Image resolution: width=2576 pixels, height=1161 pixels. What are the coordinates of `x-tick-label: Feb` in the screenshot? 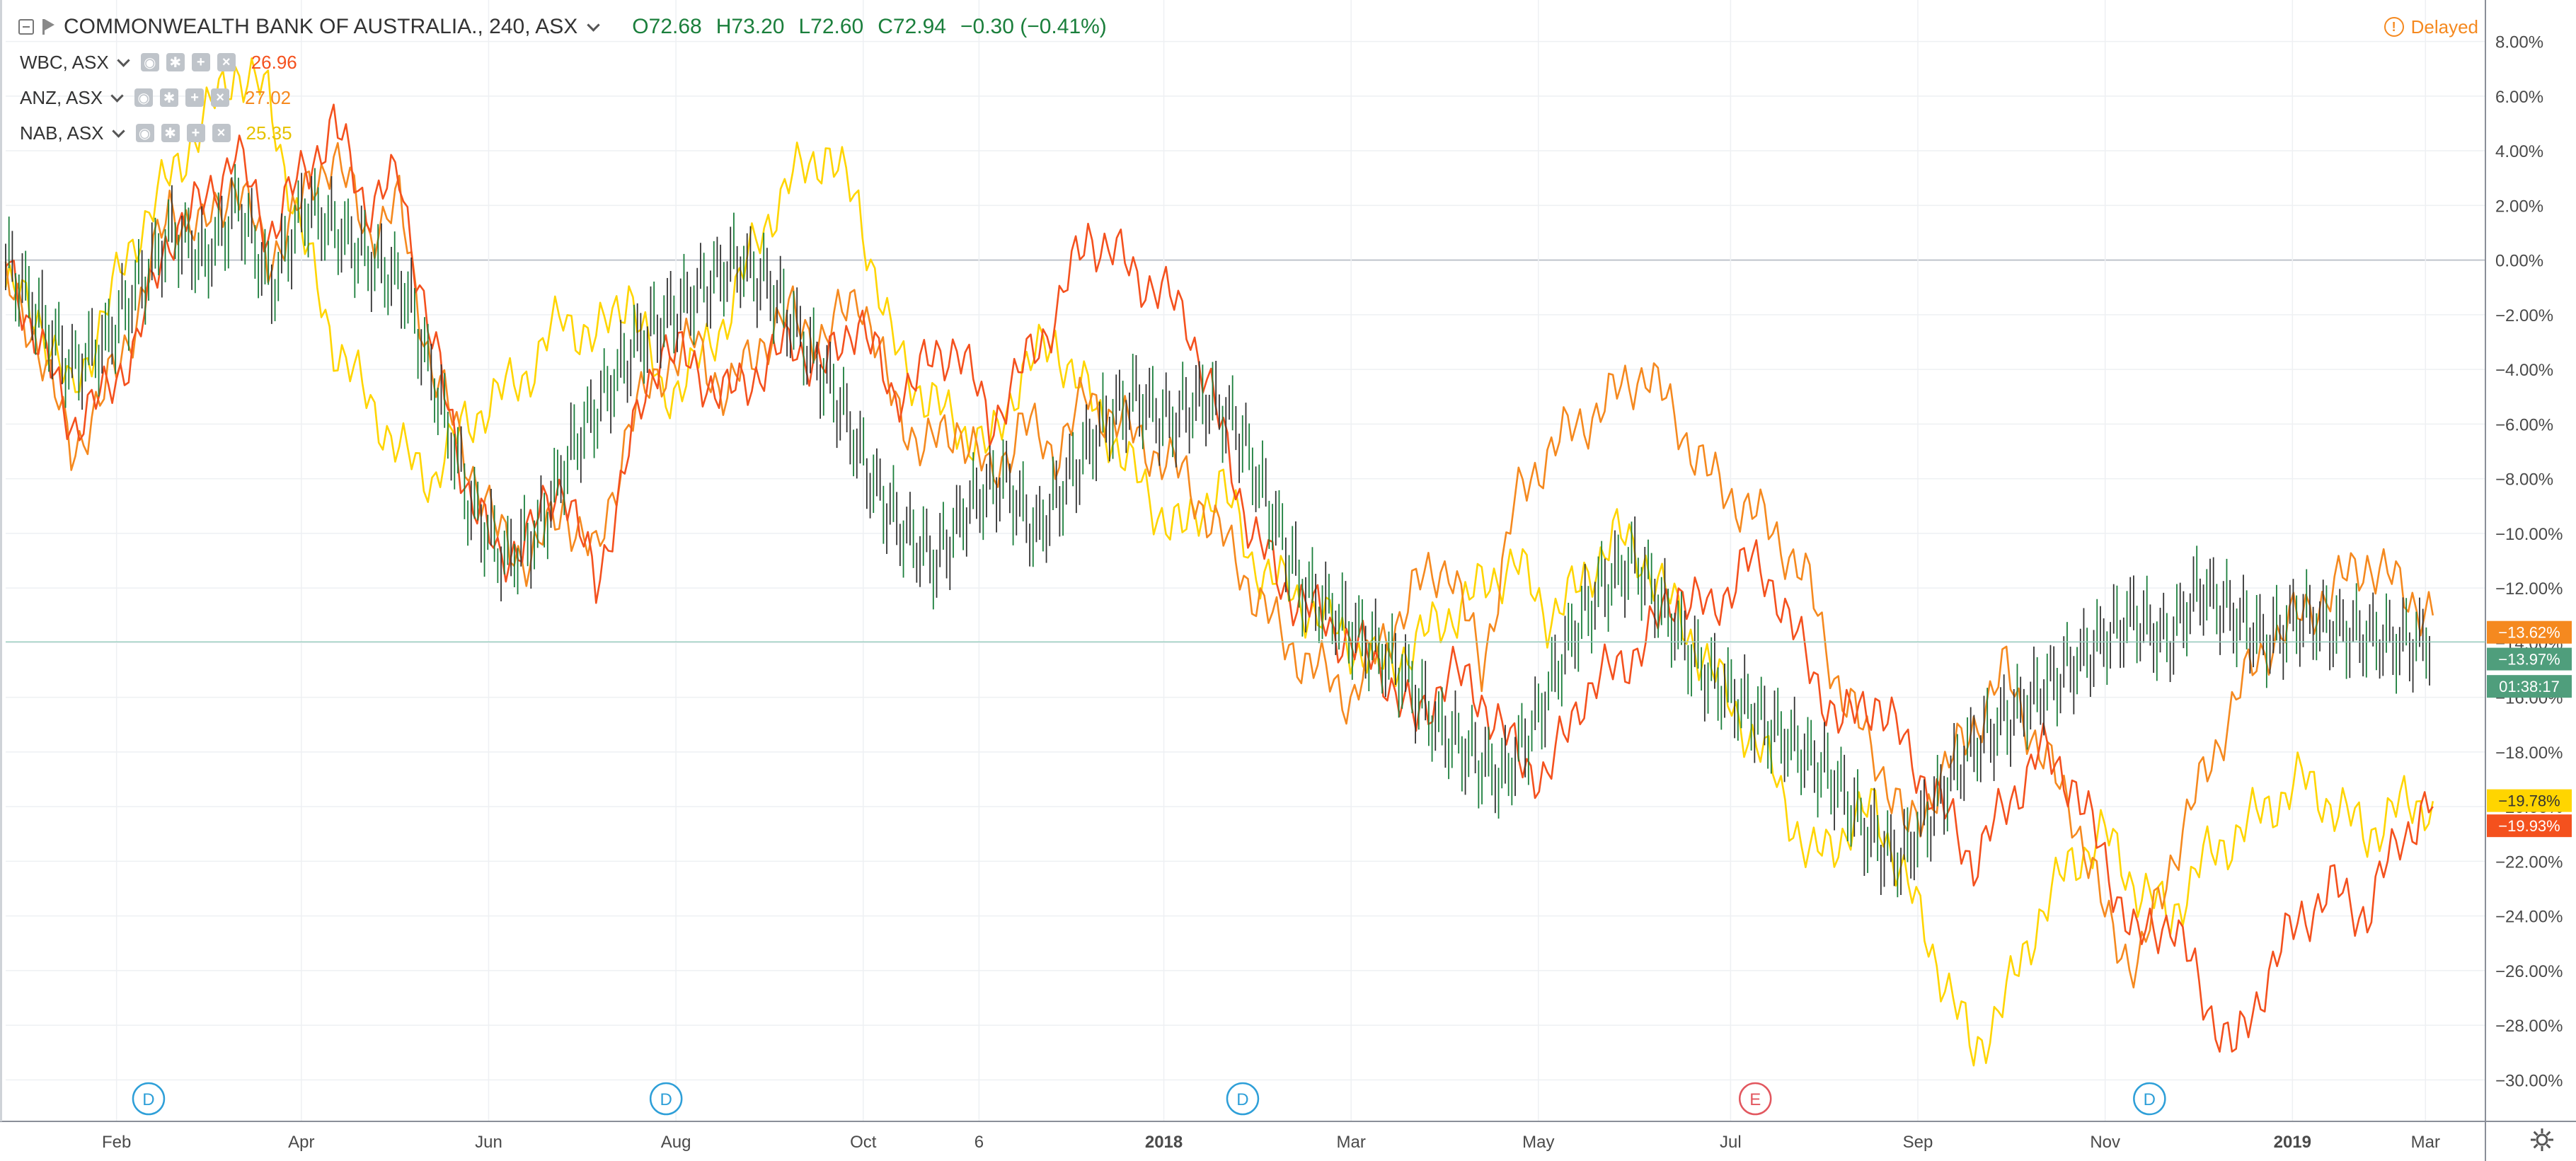 It's located at (117, 1142).